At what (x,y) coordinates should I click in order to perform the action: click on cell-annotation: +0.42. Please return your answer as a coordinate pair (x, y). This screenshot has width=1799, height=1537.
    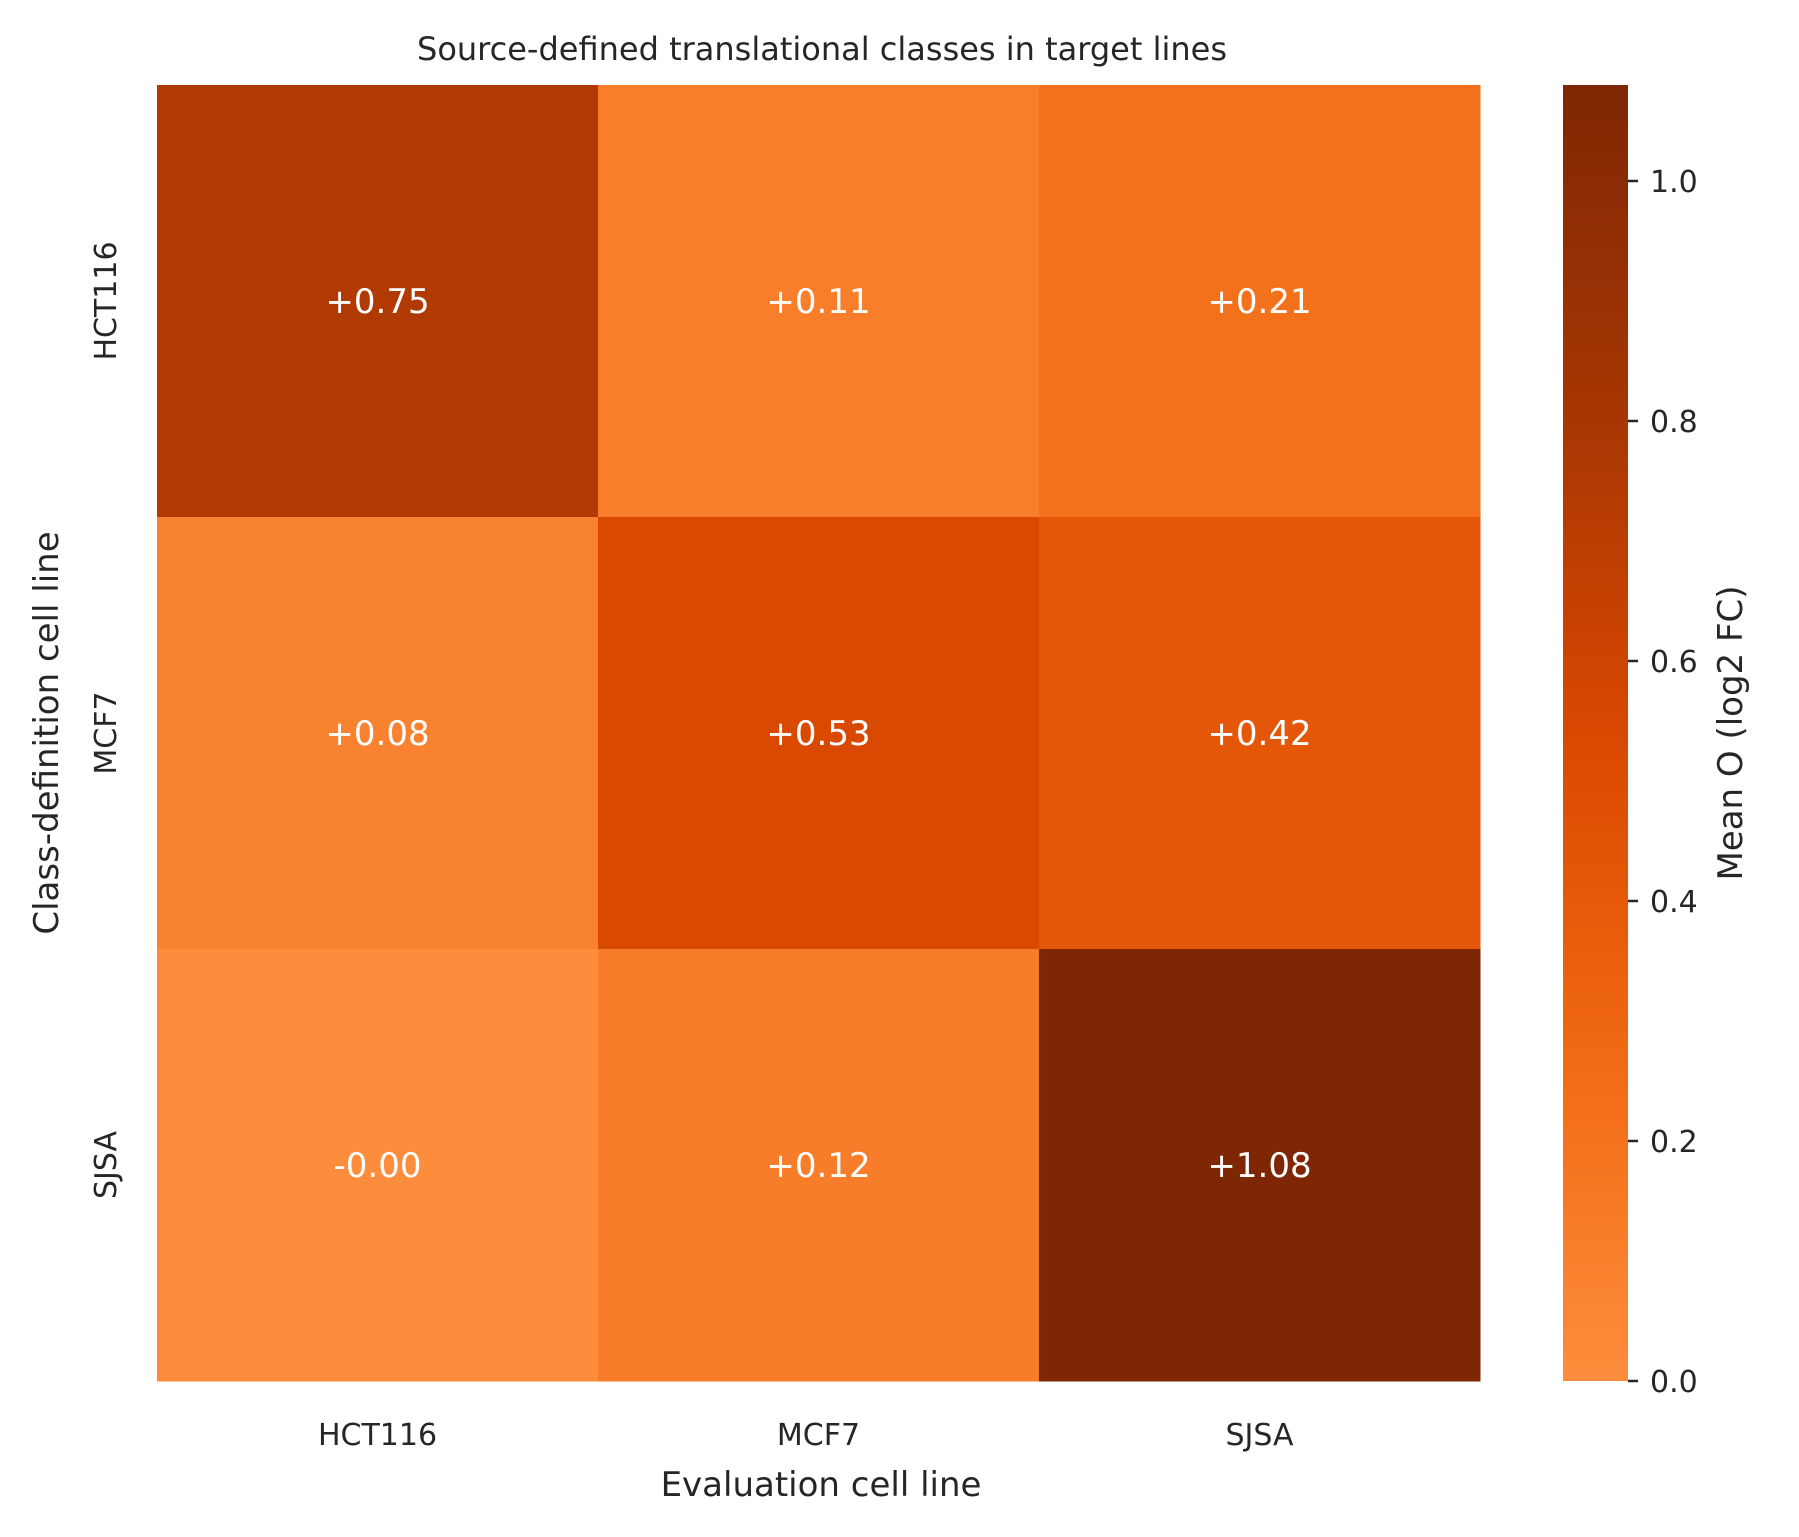
    Looking at the image, I should click on (1259, 734).